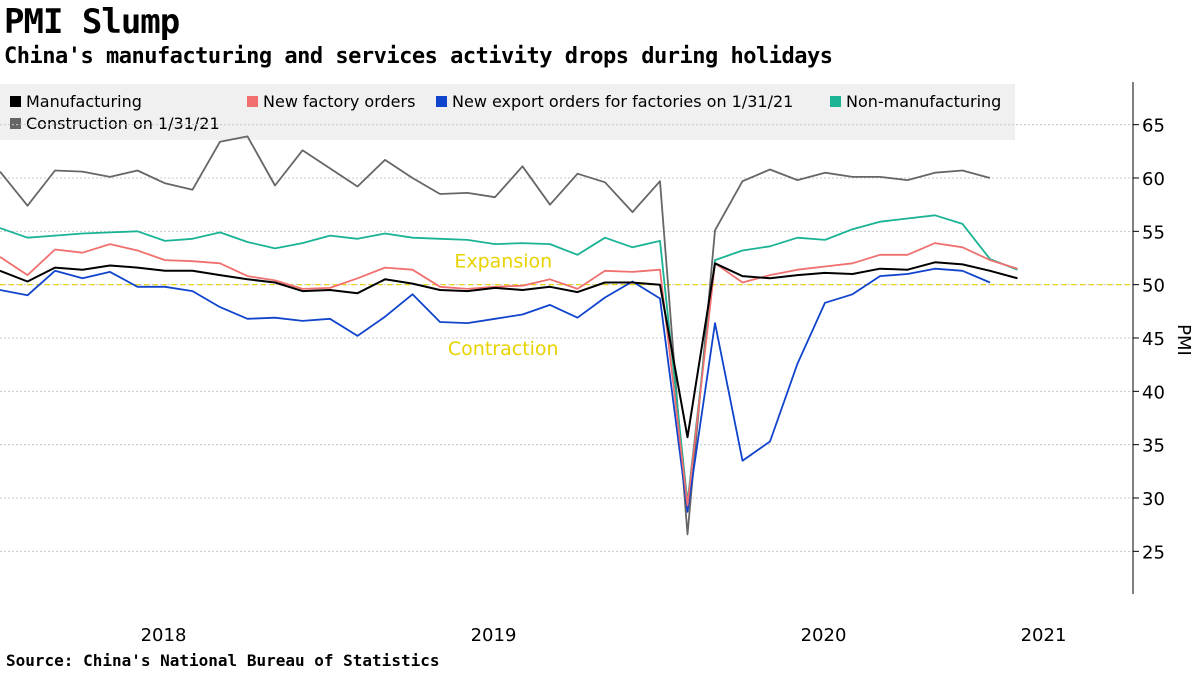 Image resolution: width=1200 pixels, height=675 pixels. What do you see at coordinates (503, 262) in the screenshot?
I see `annotation-label: Expansion` at bounding box center [503, 262].